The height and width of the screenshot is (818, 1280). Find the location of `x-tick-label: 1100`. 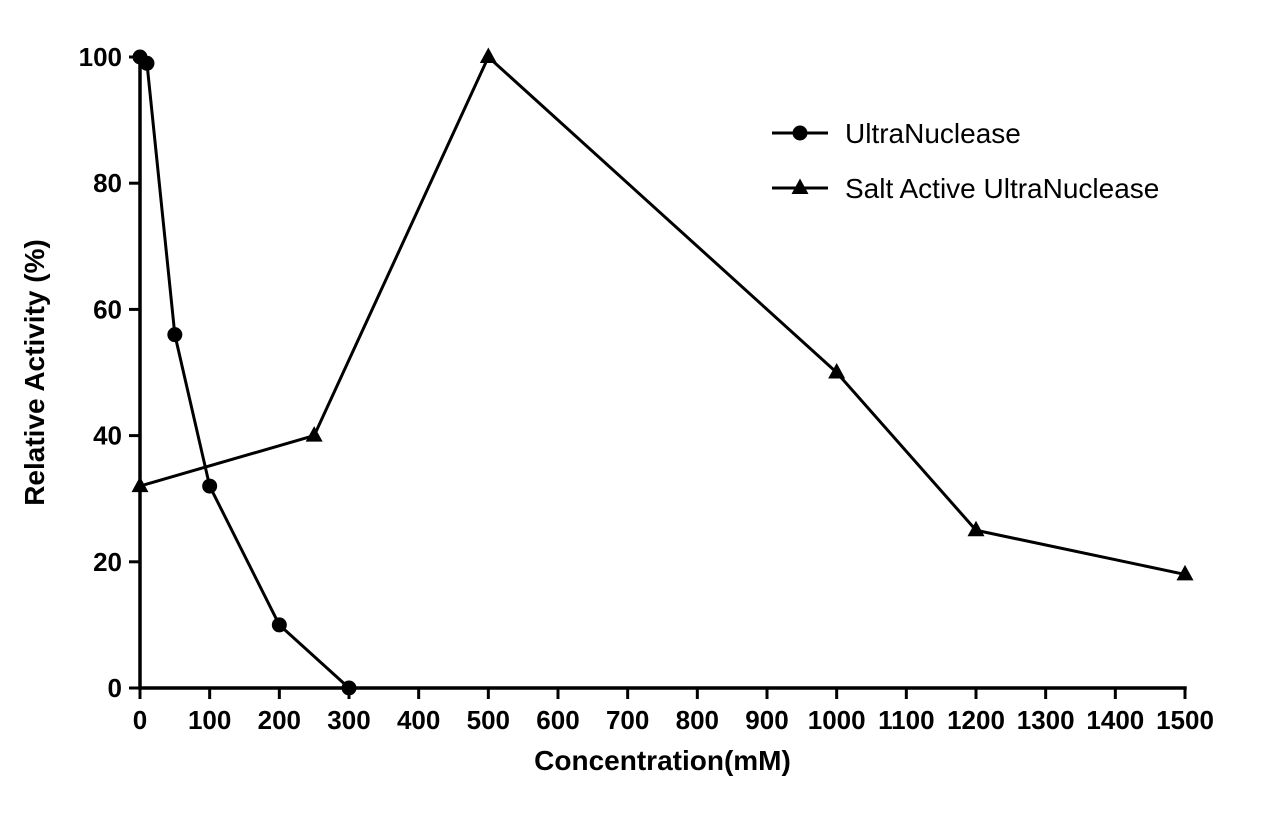

x-tick-label: 1100 is located at coordinates (906, 720).